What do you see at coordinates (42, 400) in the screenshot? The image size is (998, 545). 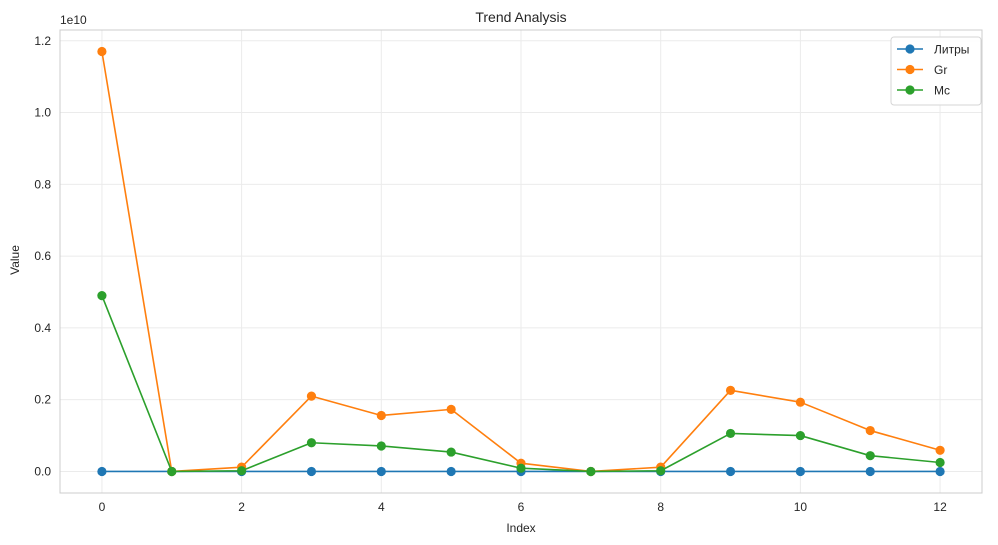 I see `y-tick-label: 0.2` at bounding box center [42, 400].